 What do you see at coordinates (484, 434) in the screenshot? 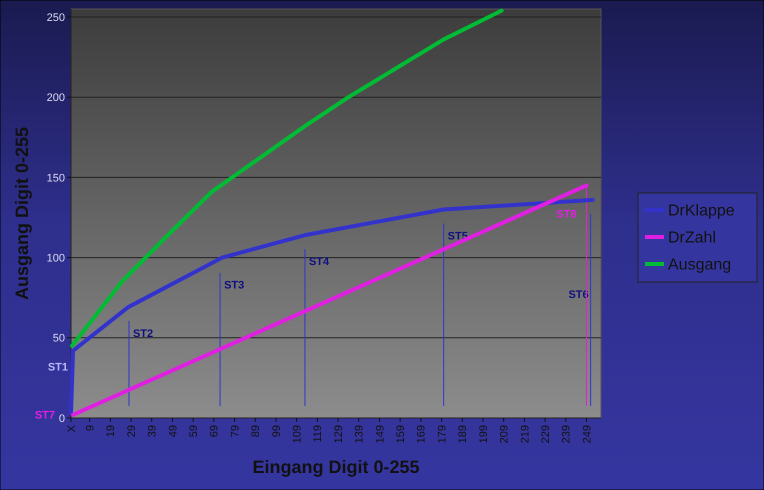
I see `x-tick-label: 199` at bounding box center [484, 434].